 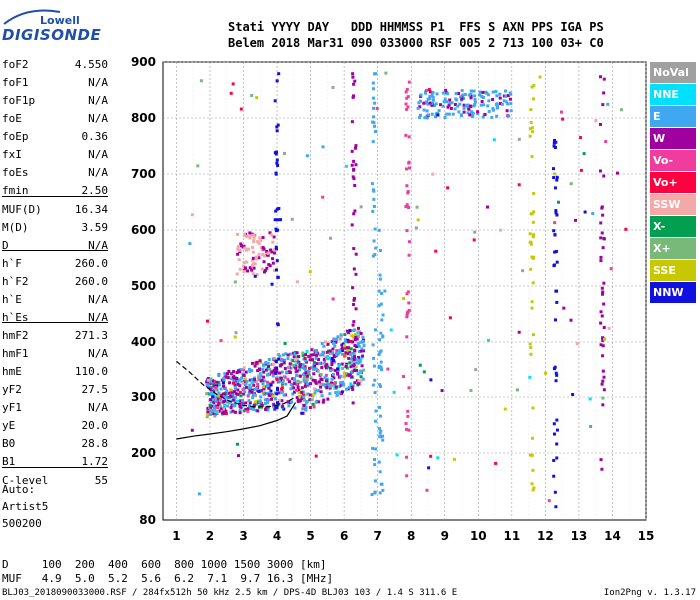 I want to click on param-name: yF1, so click(x=12, y=407).